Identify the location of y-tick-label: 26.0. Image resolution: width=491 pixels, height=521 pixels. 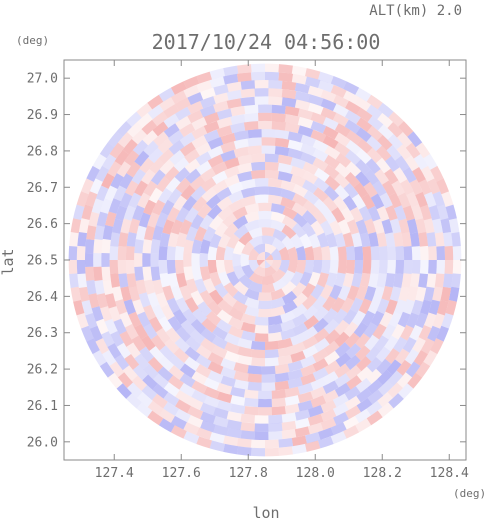
(42, 442).